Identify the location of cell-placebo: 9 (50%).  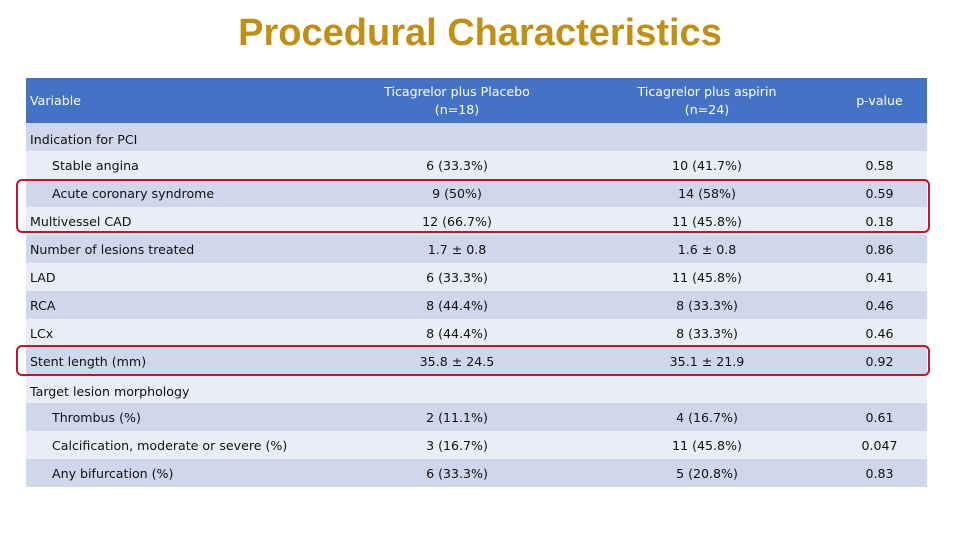
(457, 193).